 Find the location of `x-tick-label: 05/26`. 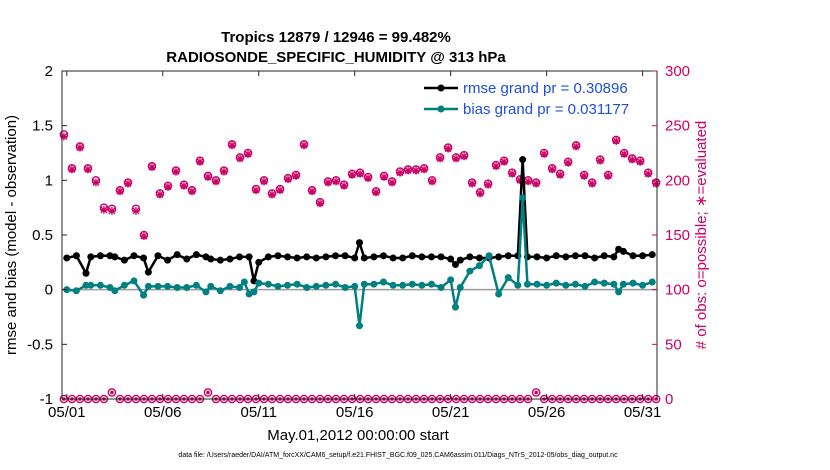

x-tick-label: 05/26 is located at coordinates (547, 412).